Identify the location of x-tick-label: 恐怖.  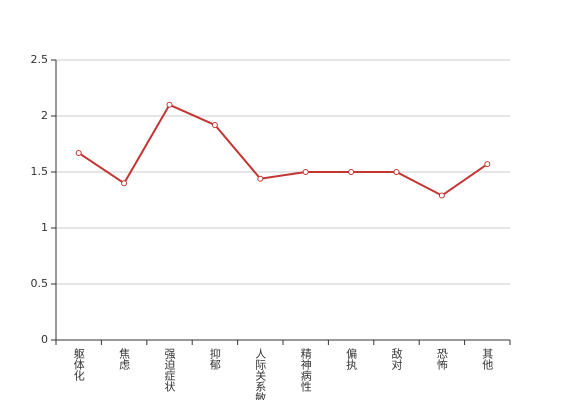
(441, 359).